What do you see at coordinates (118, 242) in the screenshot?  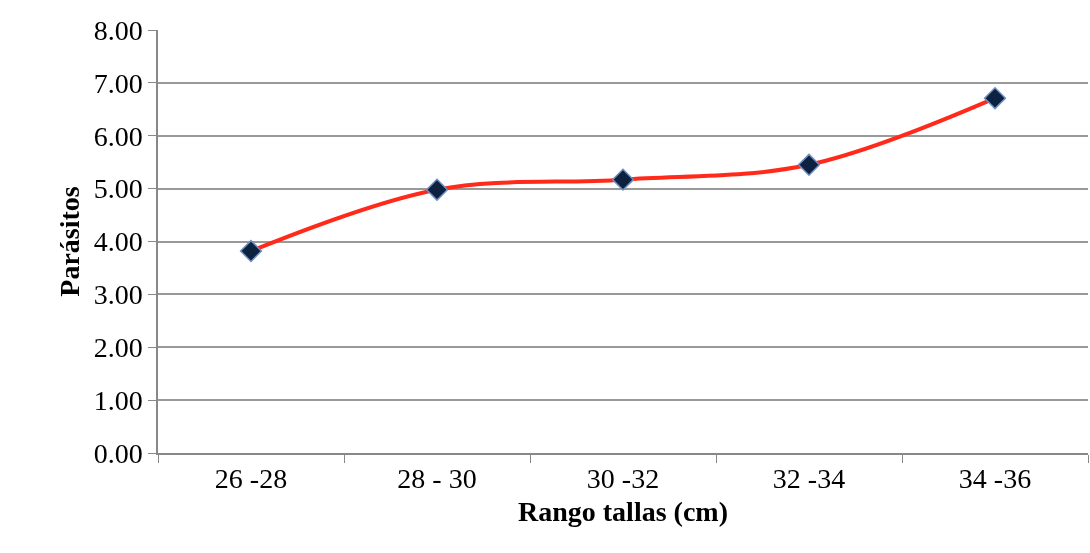 I see `y-tick-label: 4.00` at bounding box center [118, 242].